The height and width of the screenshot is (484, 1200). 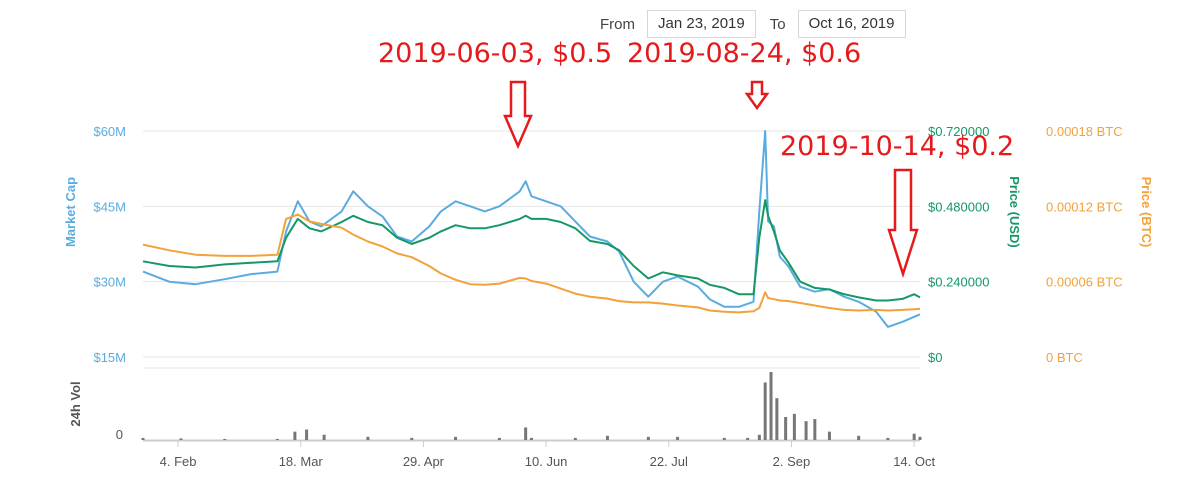 I want to click on x-tick-label: 22. Jul, so click(x=669, y=461).